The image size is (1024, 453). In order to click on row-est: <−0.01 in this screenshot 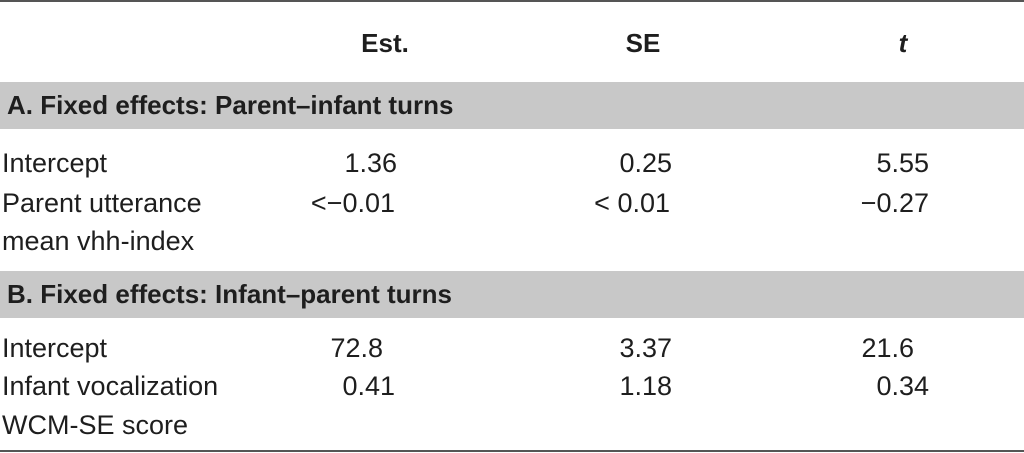, I will do `click(352, 203)`.